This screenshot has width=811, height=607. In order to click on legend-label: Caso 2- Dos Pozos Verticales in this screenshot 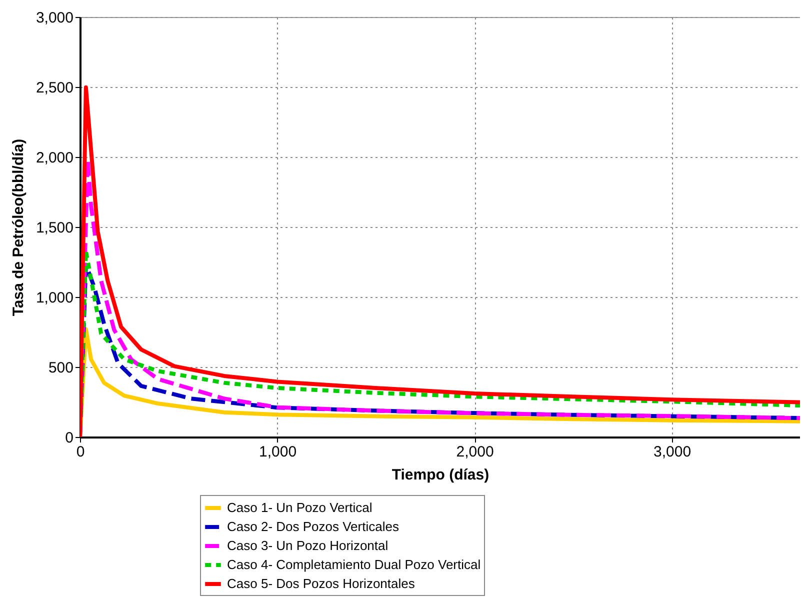, I will do `click(313, 526)`.